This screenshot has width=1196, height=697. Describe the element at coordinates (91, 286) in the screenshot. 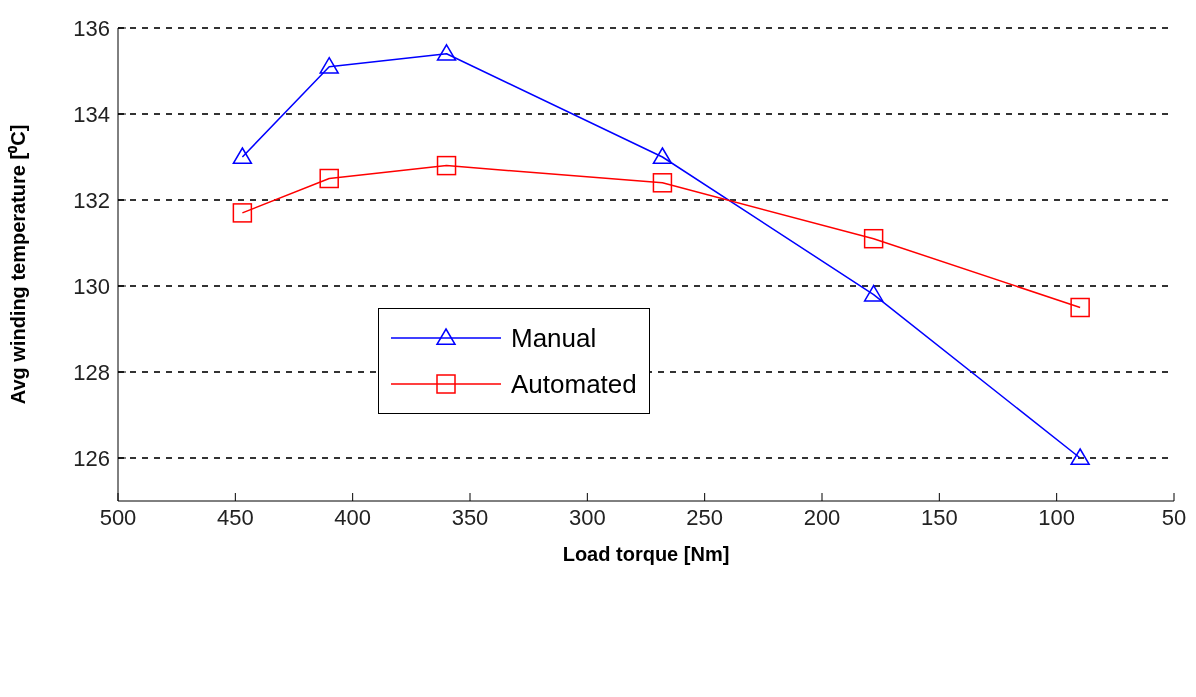

I see `y-tick-label: 130` at that location.